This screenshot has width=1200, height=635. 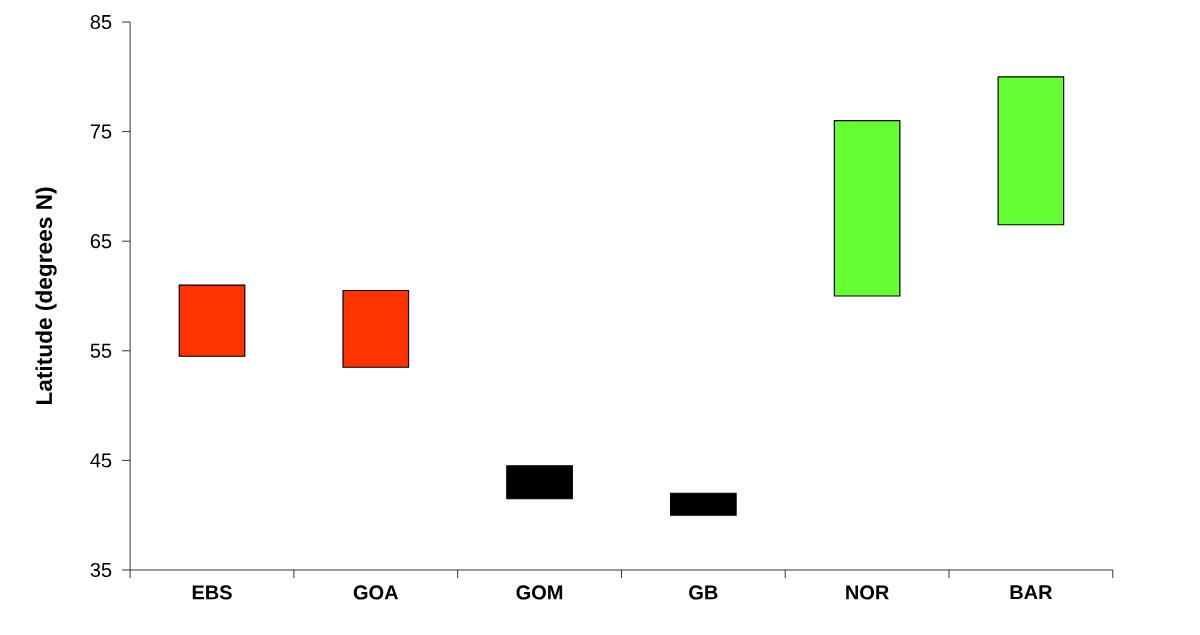 What do you see at coordinates (867, 592) in the screenshot?
I see `x-tick-label: NOR` at bounding box center [867, 592].